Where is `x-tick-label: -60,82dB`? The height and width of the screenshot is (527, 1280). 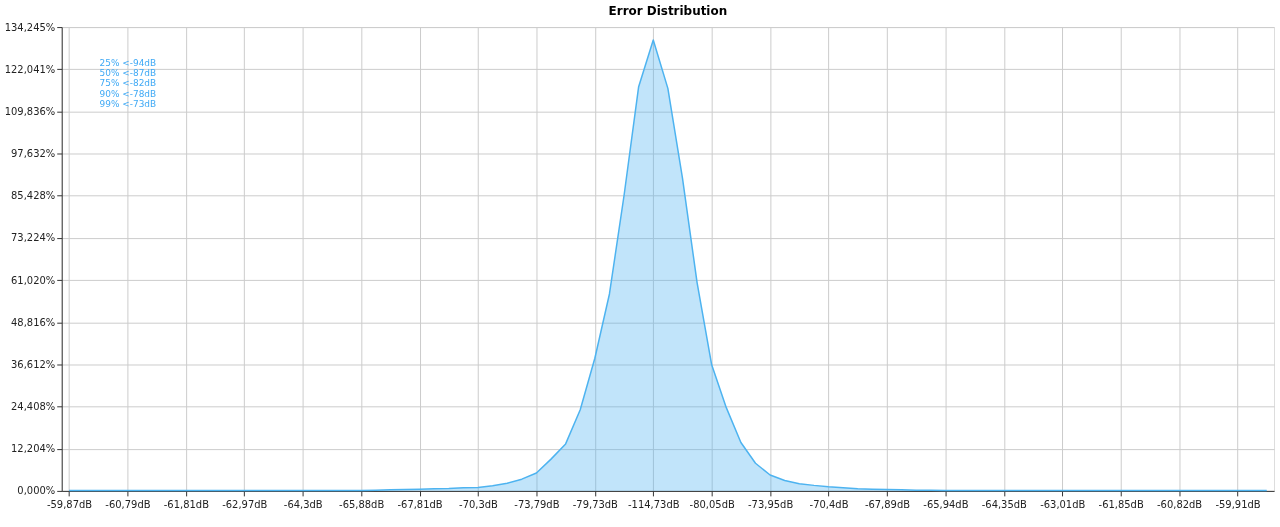
x-tick-label: -60,82dB is located at coordinates (1180, 505).